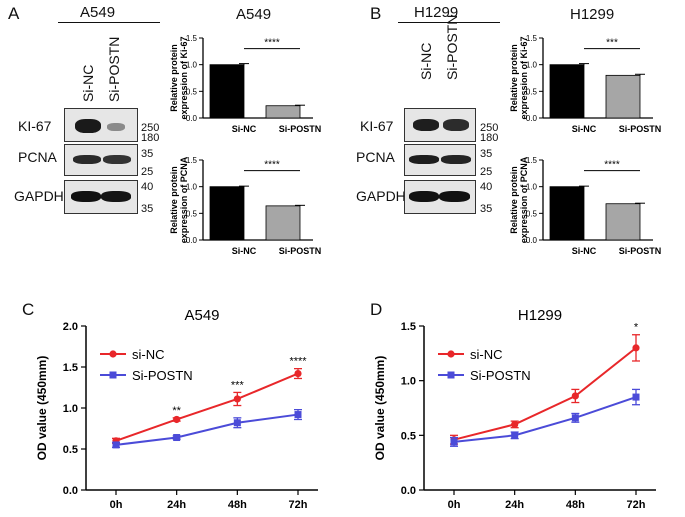 The image size is (685, 517). What do you see at coordinates (540, 316) in the screenshot?
I see `chart-title: H1299` at bounding box center [540, 316].